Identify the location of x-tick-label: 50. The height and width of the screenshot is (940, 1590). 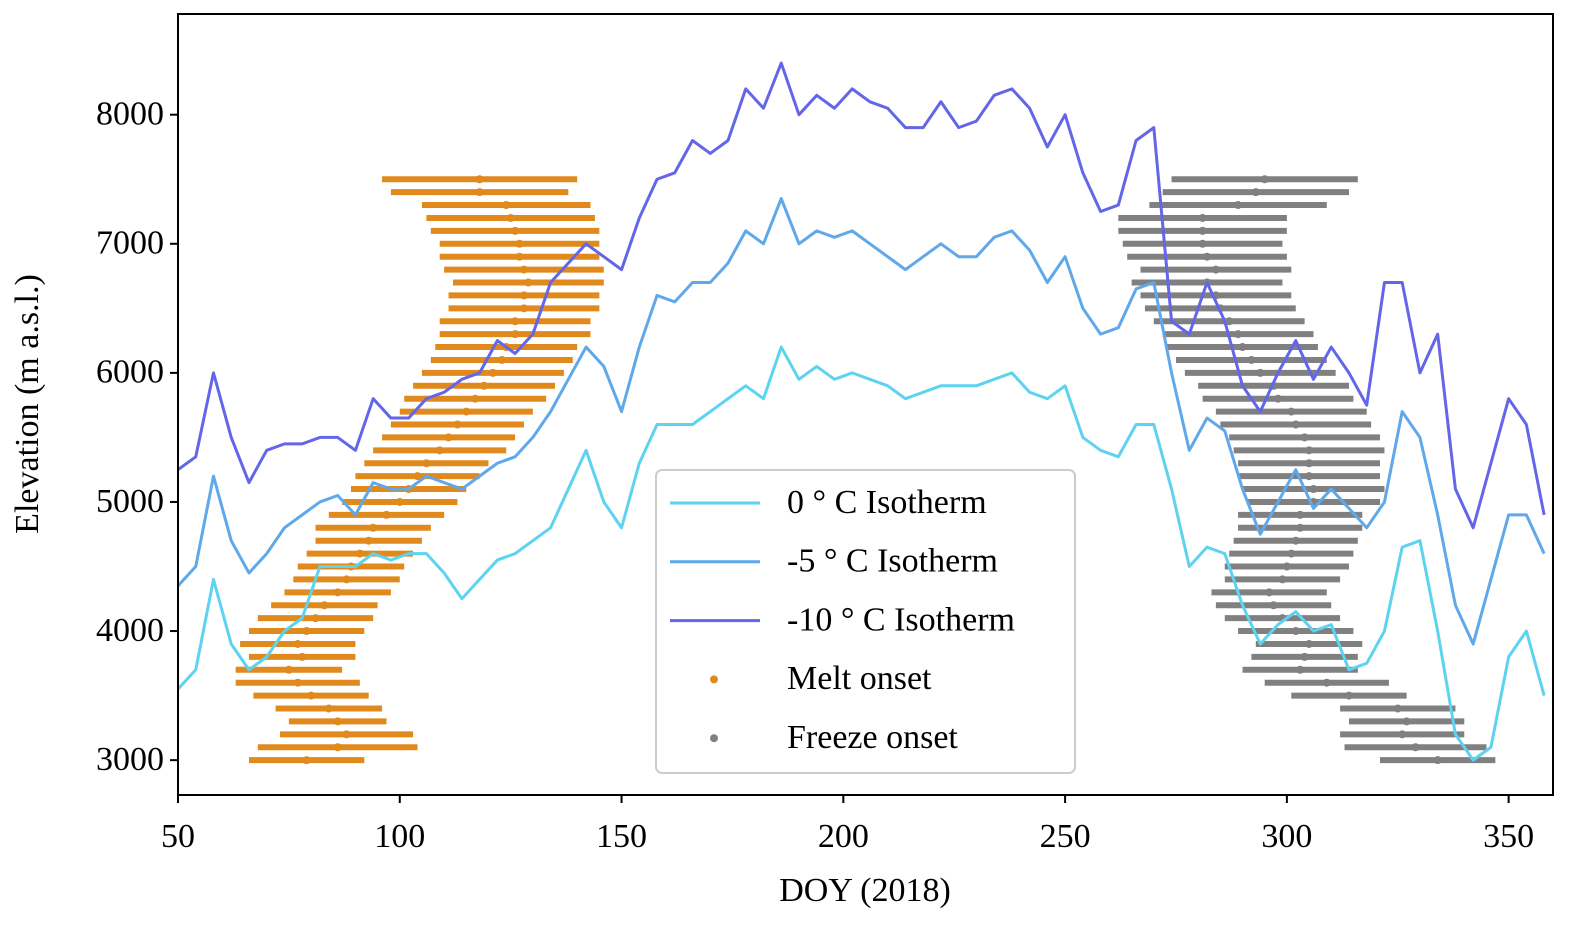
(178, 836).